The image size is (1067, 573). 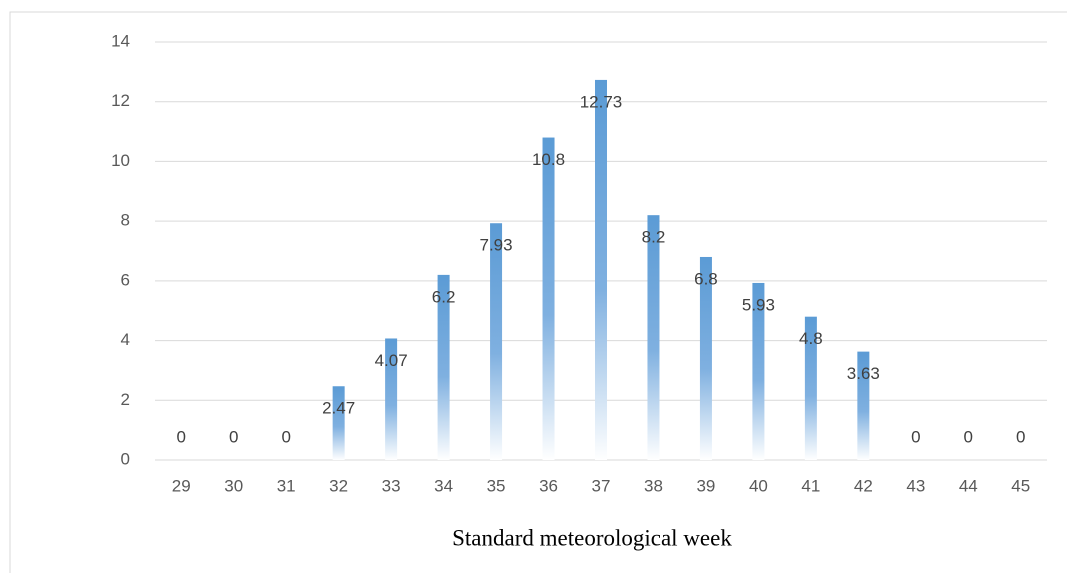 I want to click on x-tick-label: 44, so click(x=968, y=485).